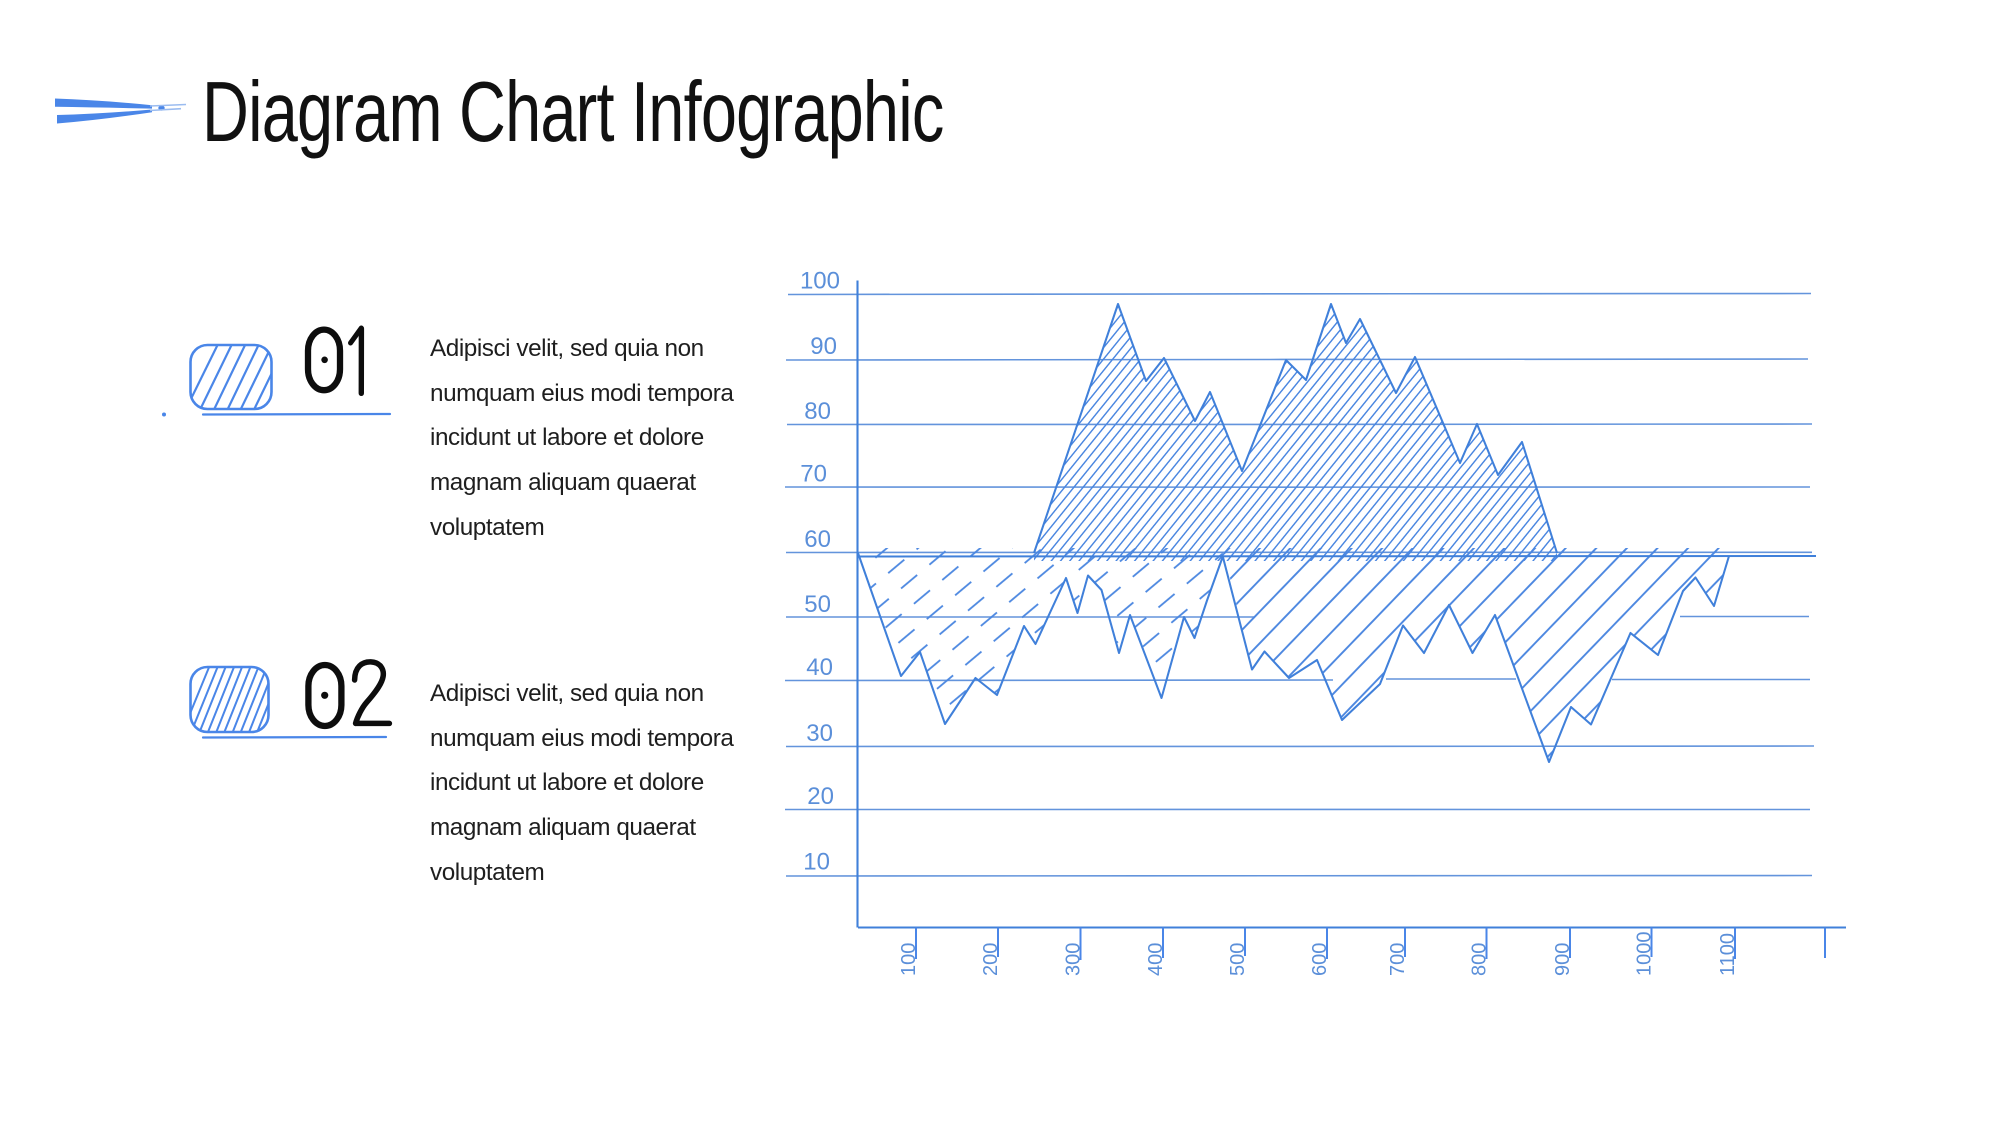 The height and width of the screenshot is (1125, 2000). What do you see at coordinates (823, 346) in the screenshot?
I see `svg-text: 90` at bounding box center [823, 346].